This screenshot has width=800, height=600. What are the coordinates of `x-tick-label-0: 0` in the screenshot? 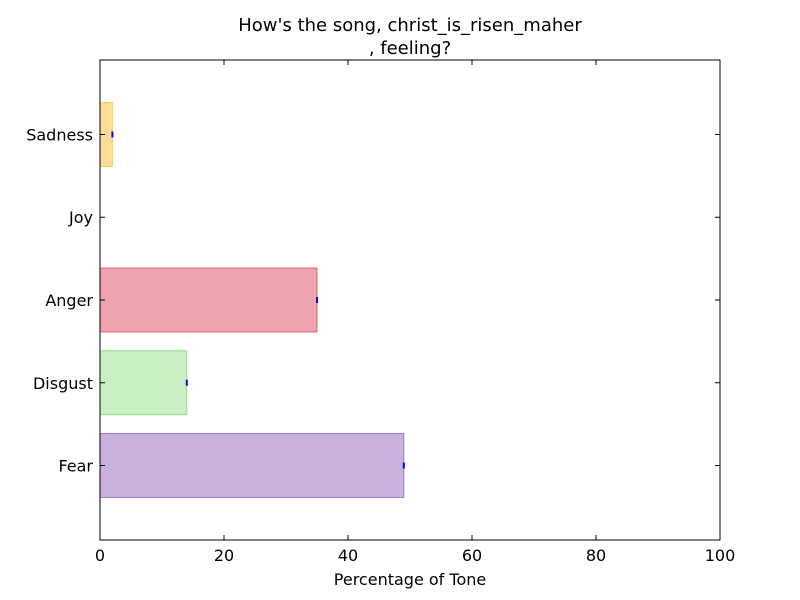 It's located at (100, 555).